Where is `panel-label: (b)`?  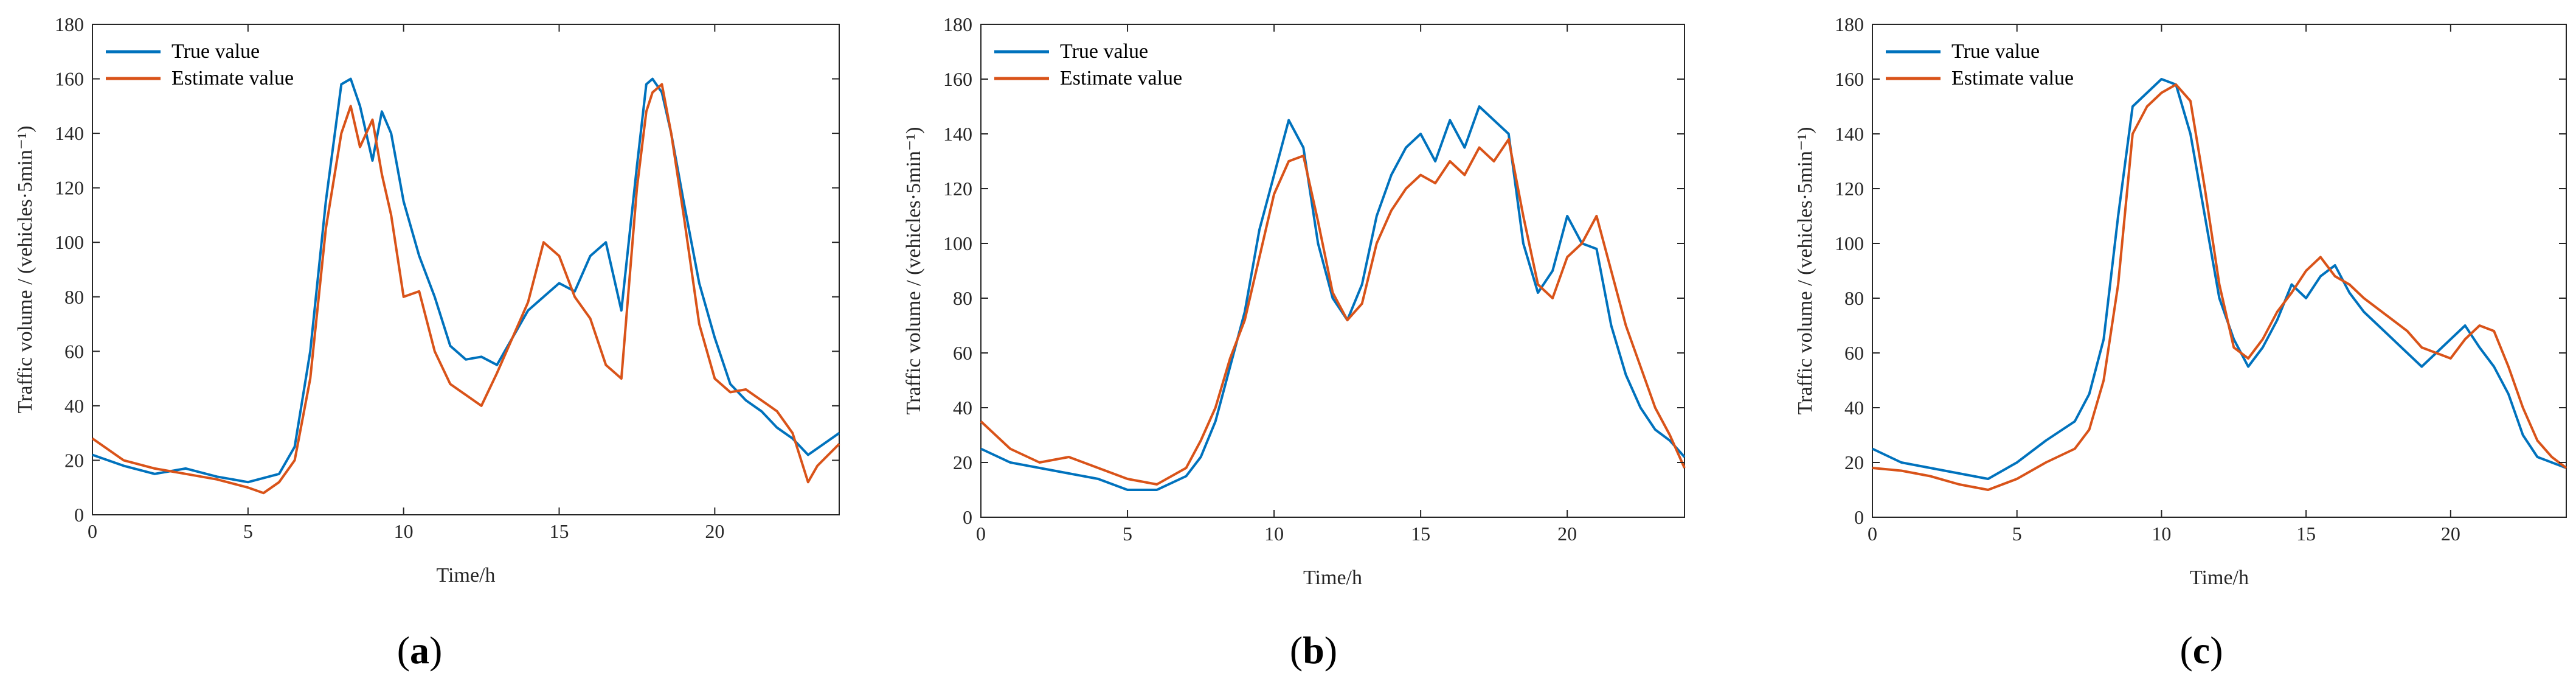
panel-label: (b) is located at coordinates (1313, 651).